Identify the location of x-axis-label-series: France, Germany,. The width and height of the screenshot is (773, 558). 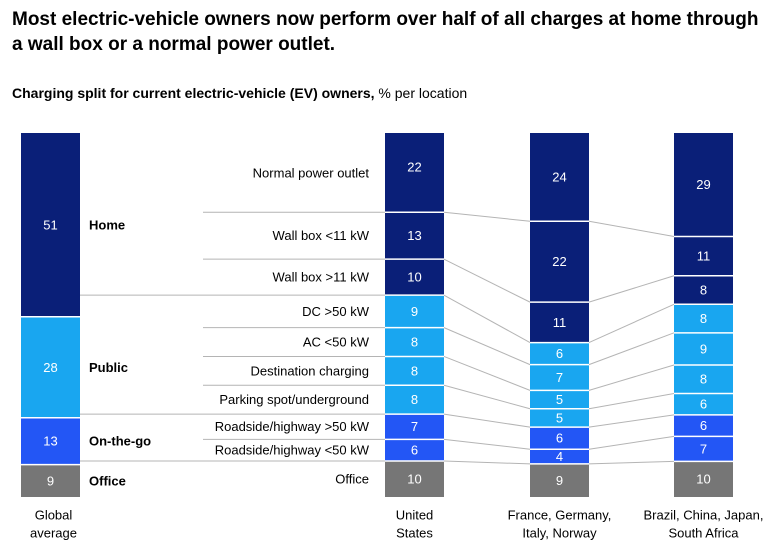
(560, 515).